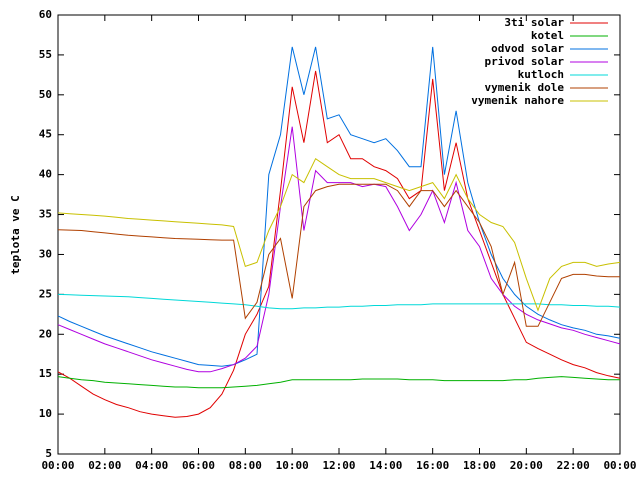  I want to click on legend-label: odvod solar, so click(527, 48).